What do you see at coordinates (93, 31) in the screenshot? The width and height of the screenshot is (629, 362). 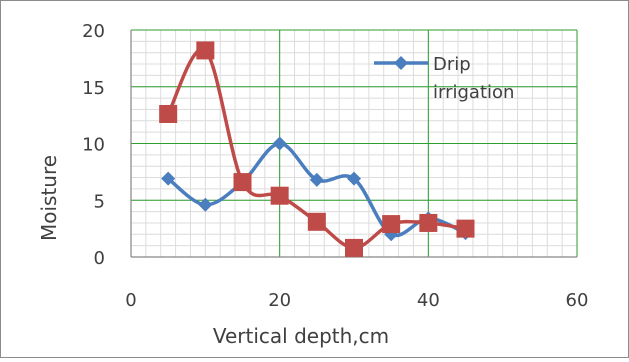 I see `y-tick-label: 20` at bounding box center [93, 31].